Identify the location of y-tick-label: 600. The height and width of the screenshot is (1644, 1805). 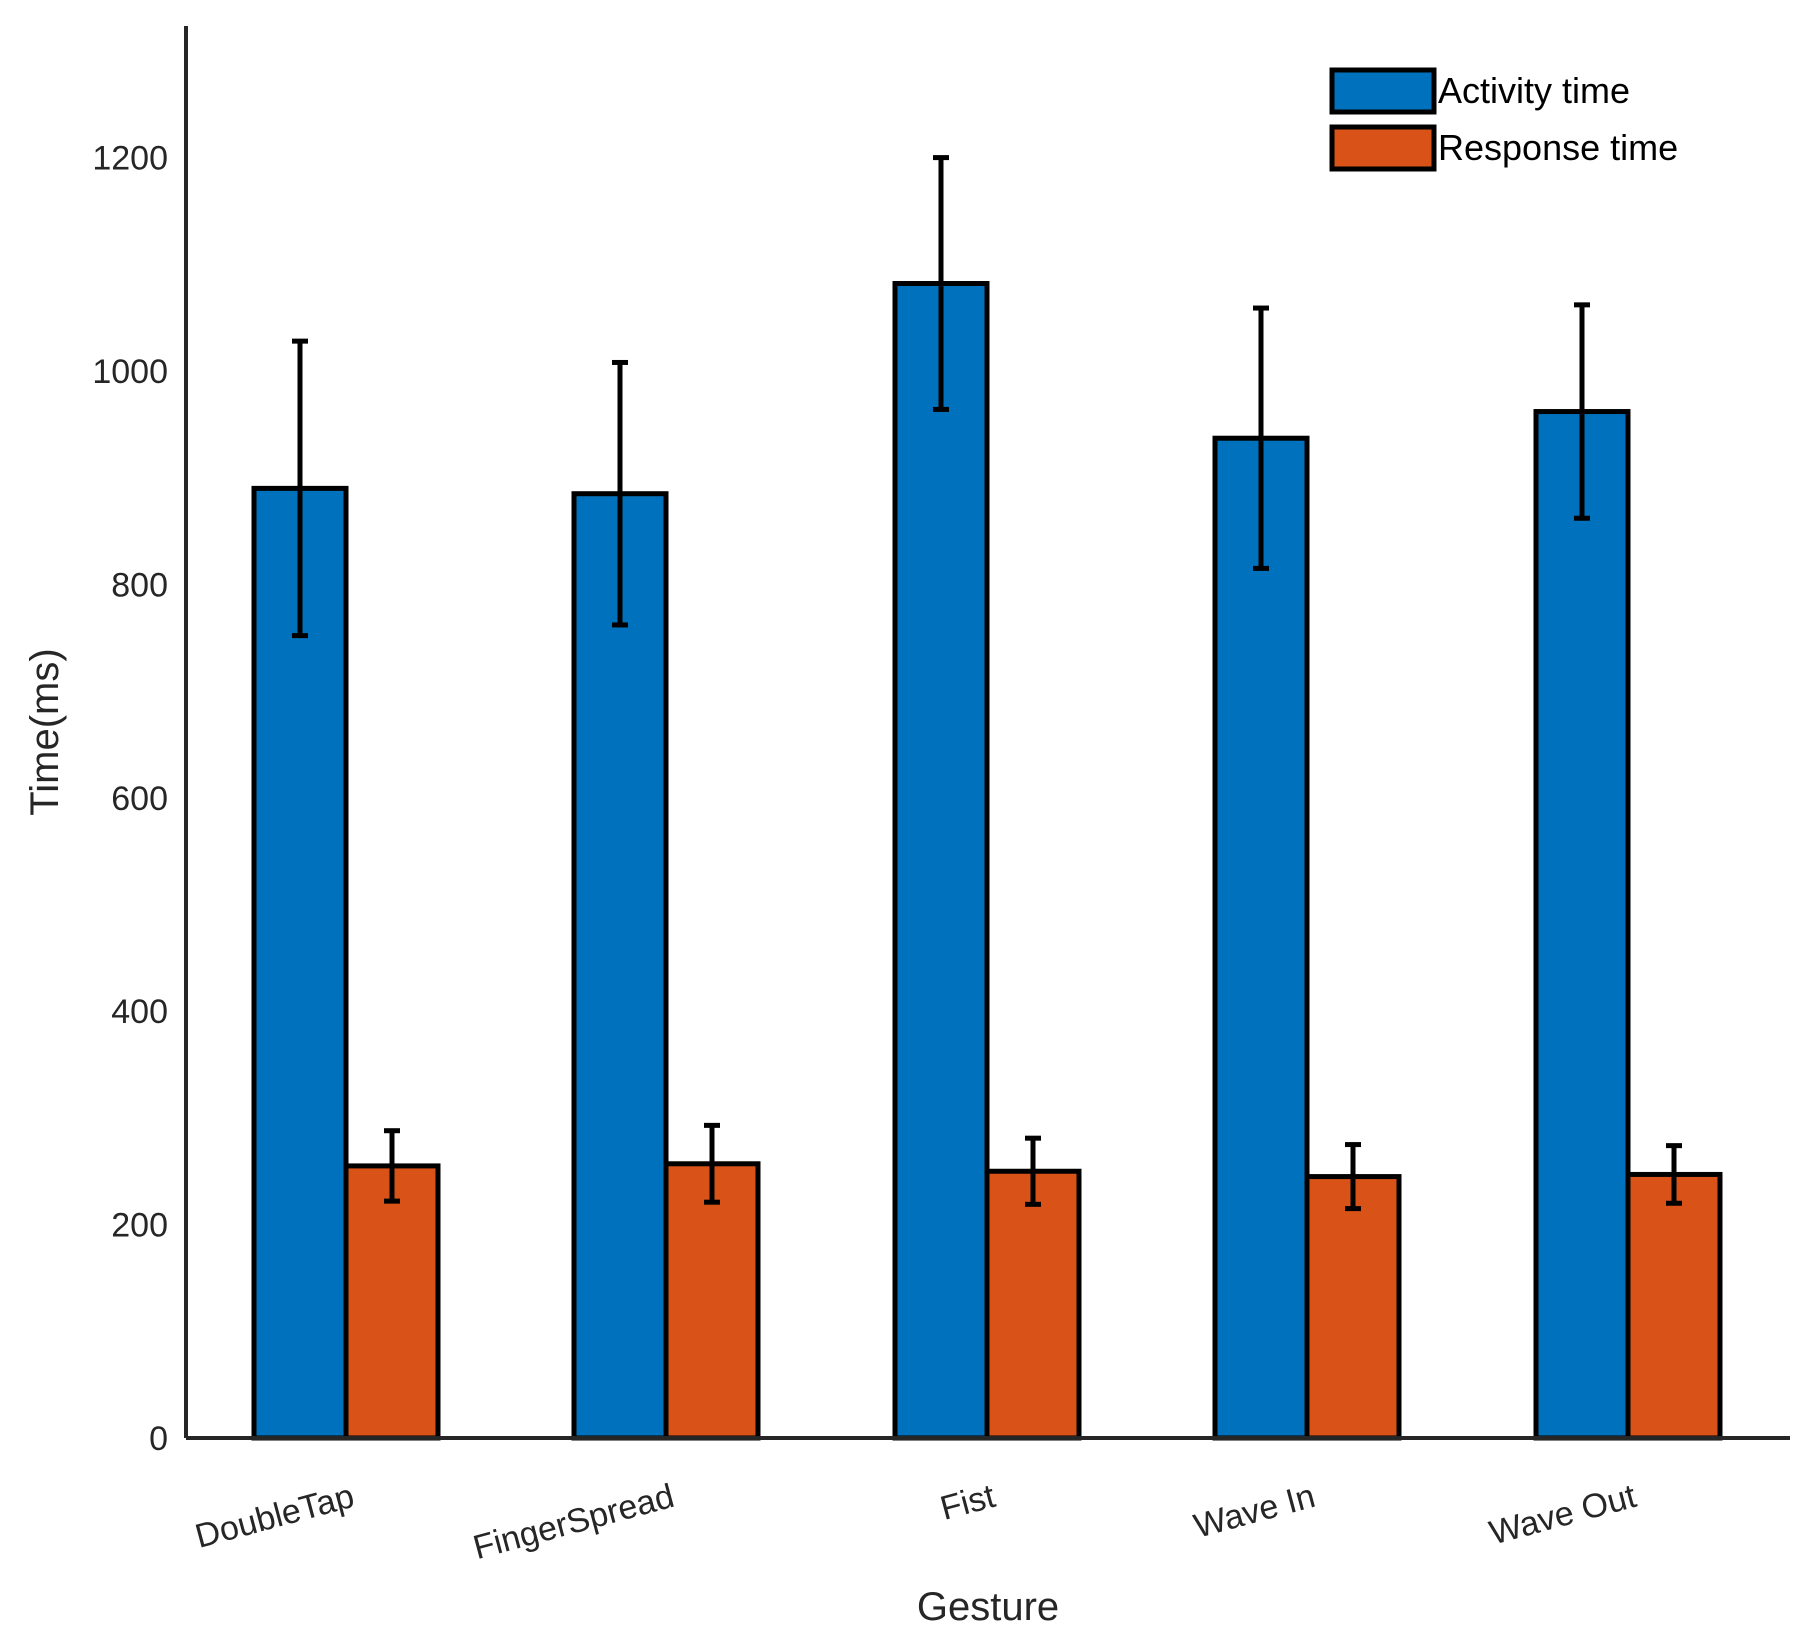
(139, 799).